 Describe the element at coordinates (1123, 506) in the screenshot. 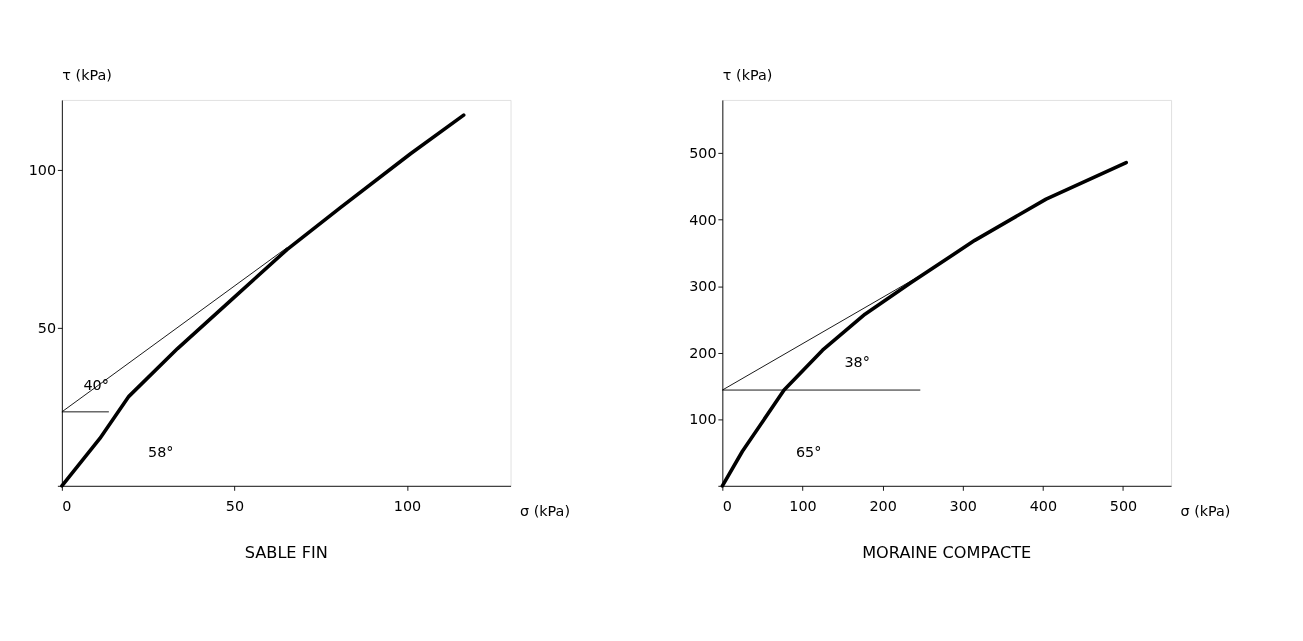

I see `x-tick-label: 500` at that location.